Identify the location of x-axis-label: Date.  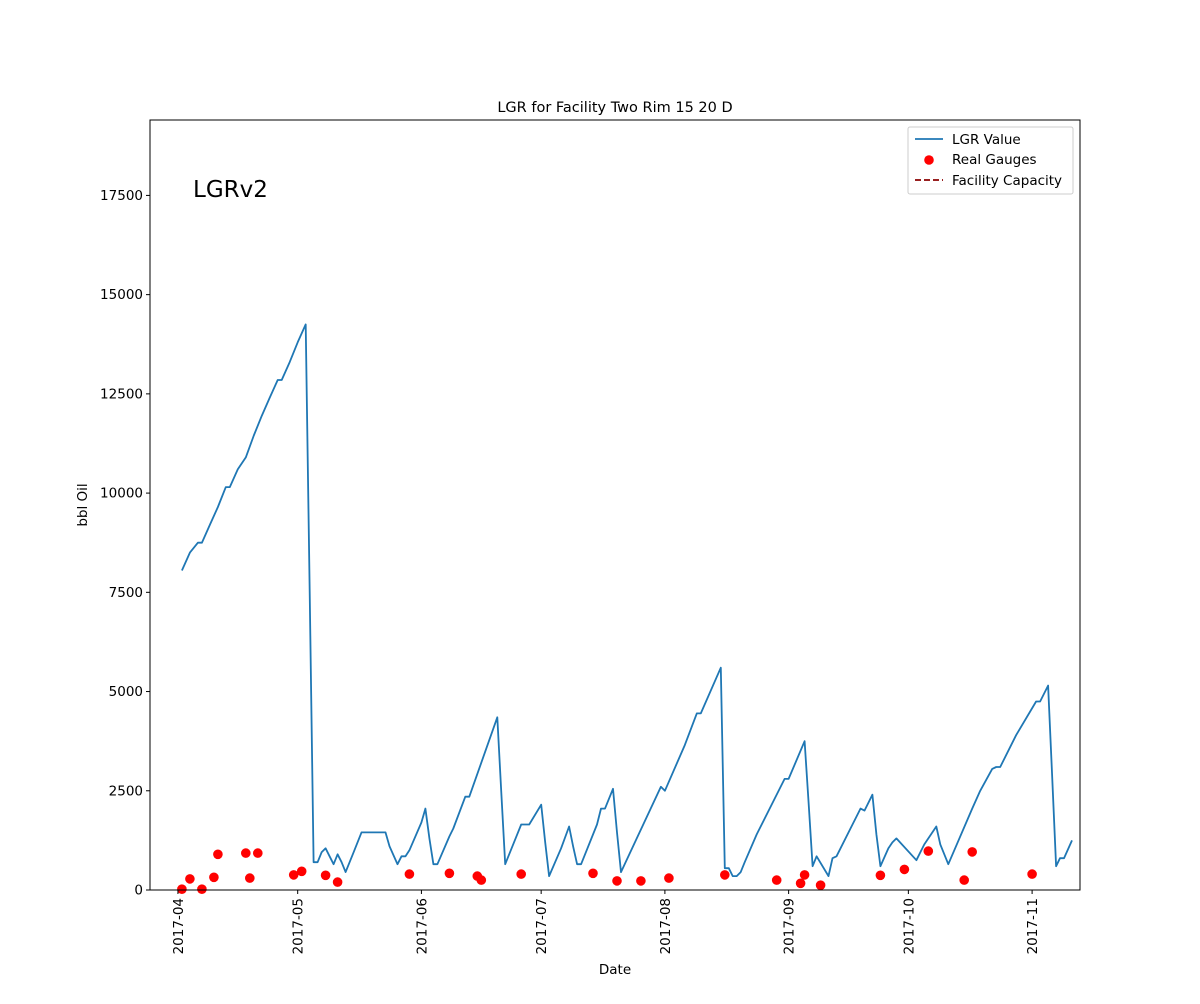
(615, 970).